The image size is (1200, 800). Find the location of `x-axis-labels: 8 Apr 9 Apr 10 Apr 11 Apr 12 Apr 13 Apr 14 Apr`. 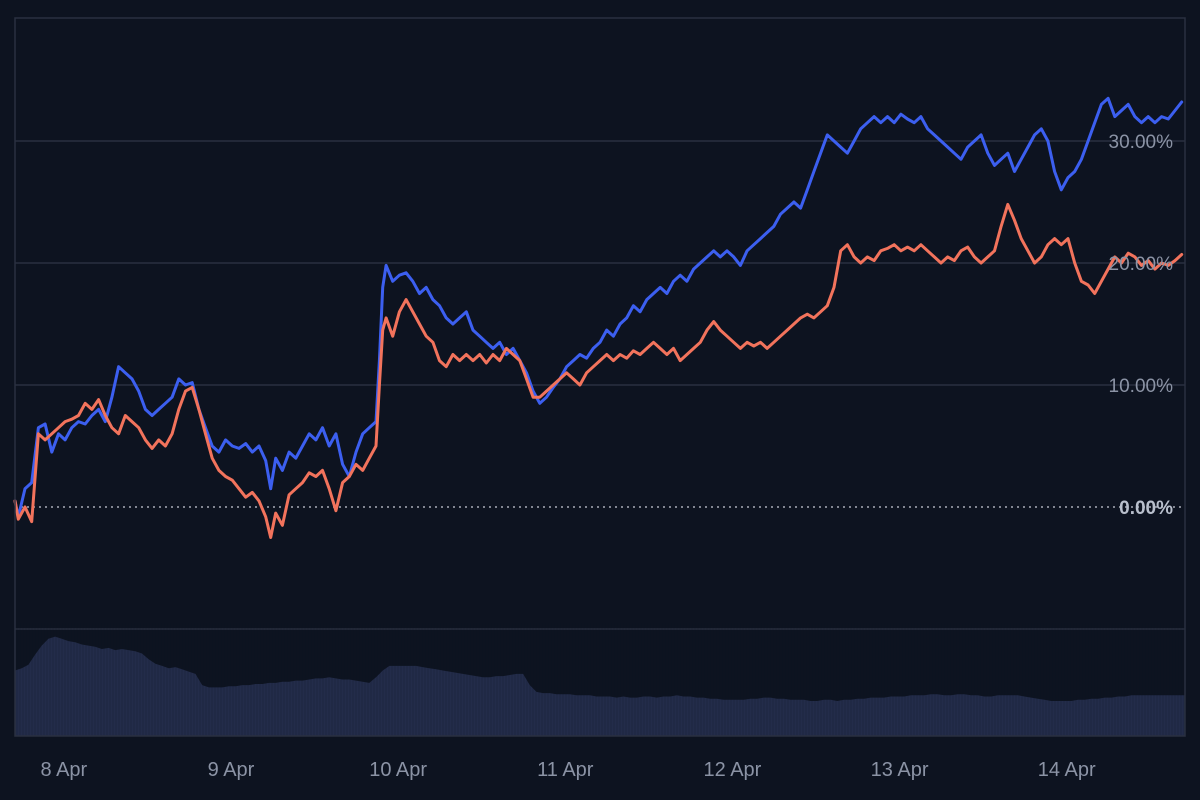

x-axis-labels: 8 Apr 9 Apr 10 Apr 11 Apr 12 Apr 13 Apr 14 Apr is located at coordinates (568, 770).